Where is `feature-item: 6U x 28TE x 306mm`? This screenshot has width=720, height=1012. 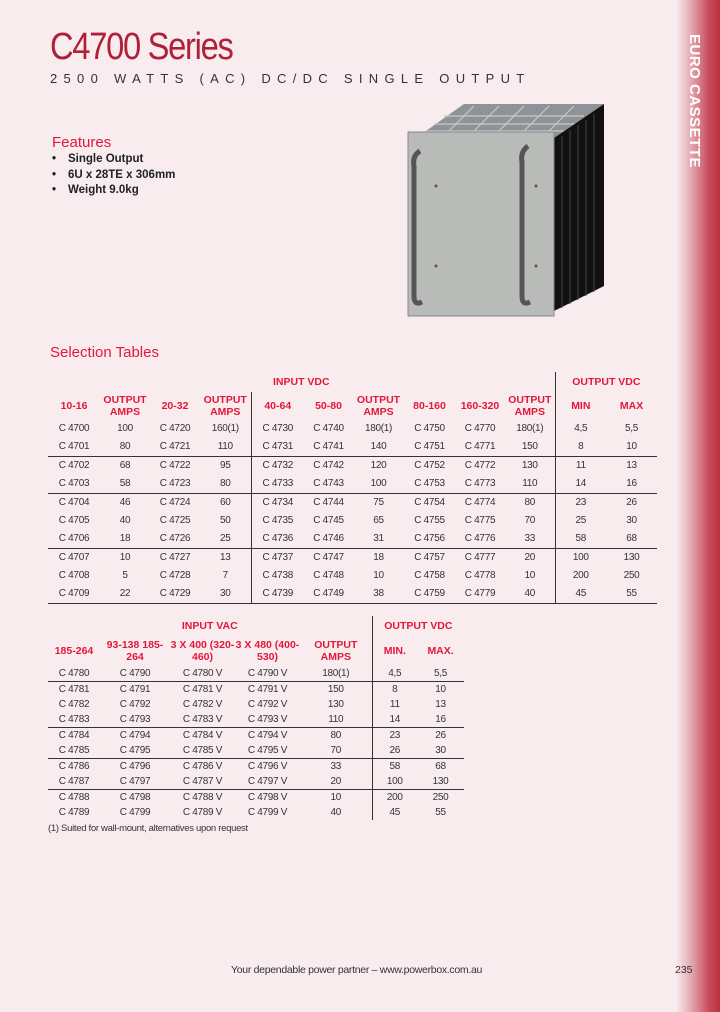
feature-item: 6U x 28TE x 306mm is located at coordinates (113, 176).